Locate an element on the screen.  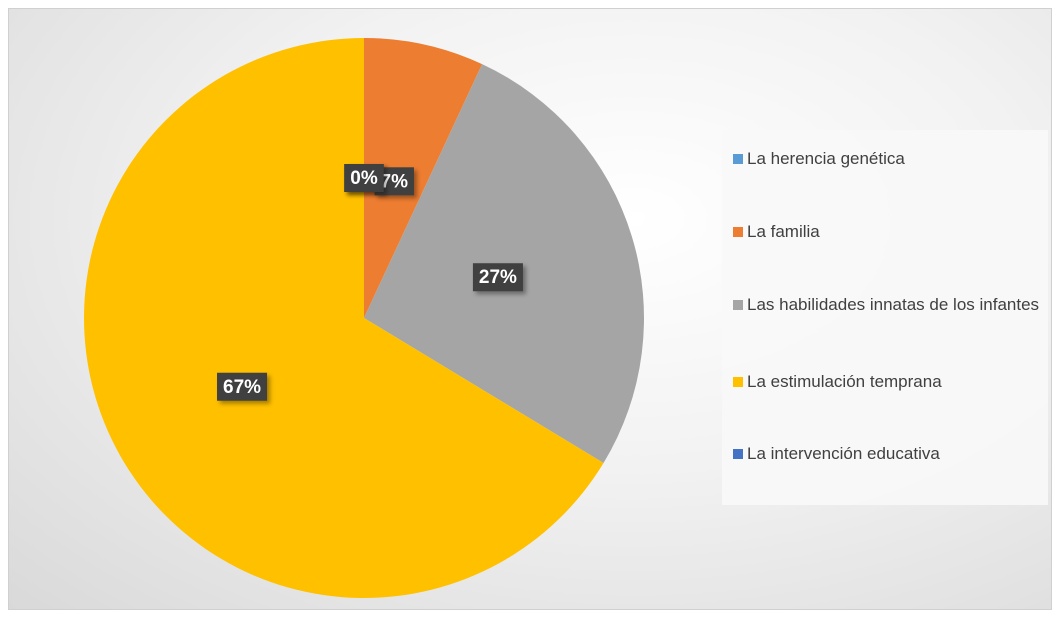
legend-item: La herencia genética is located at coordinates (888, 158).